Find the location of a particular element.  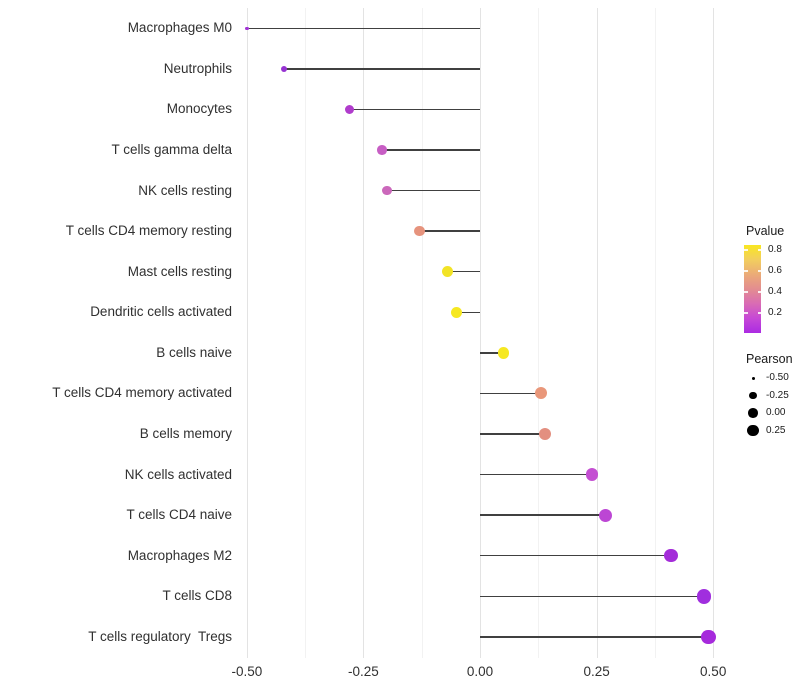

y-axis-label: T cells CD4 naive is located at coordinates (179, 515).